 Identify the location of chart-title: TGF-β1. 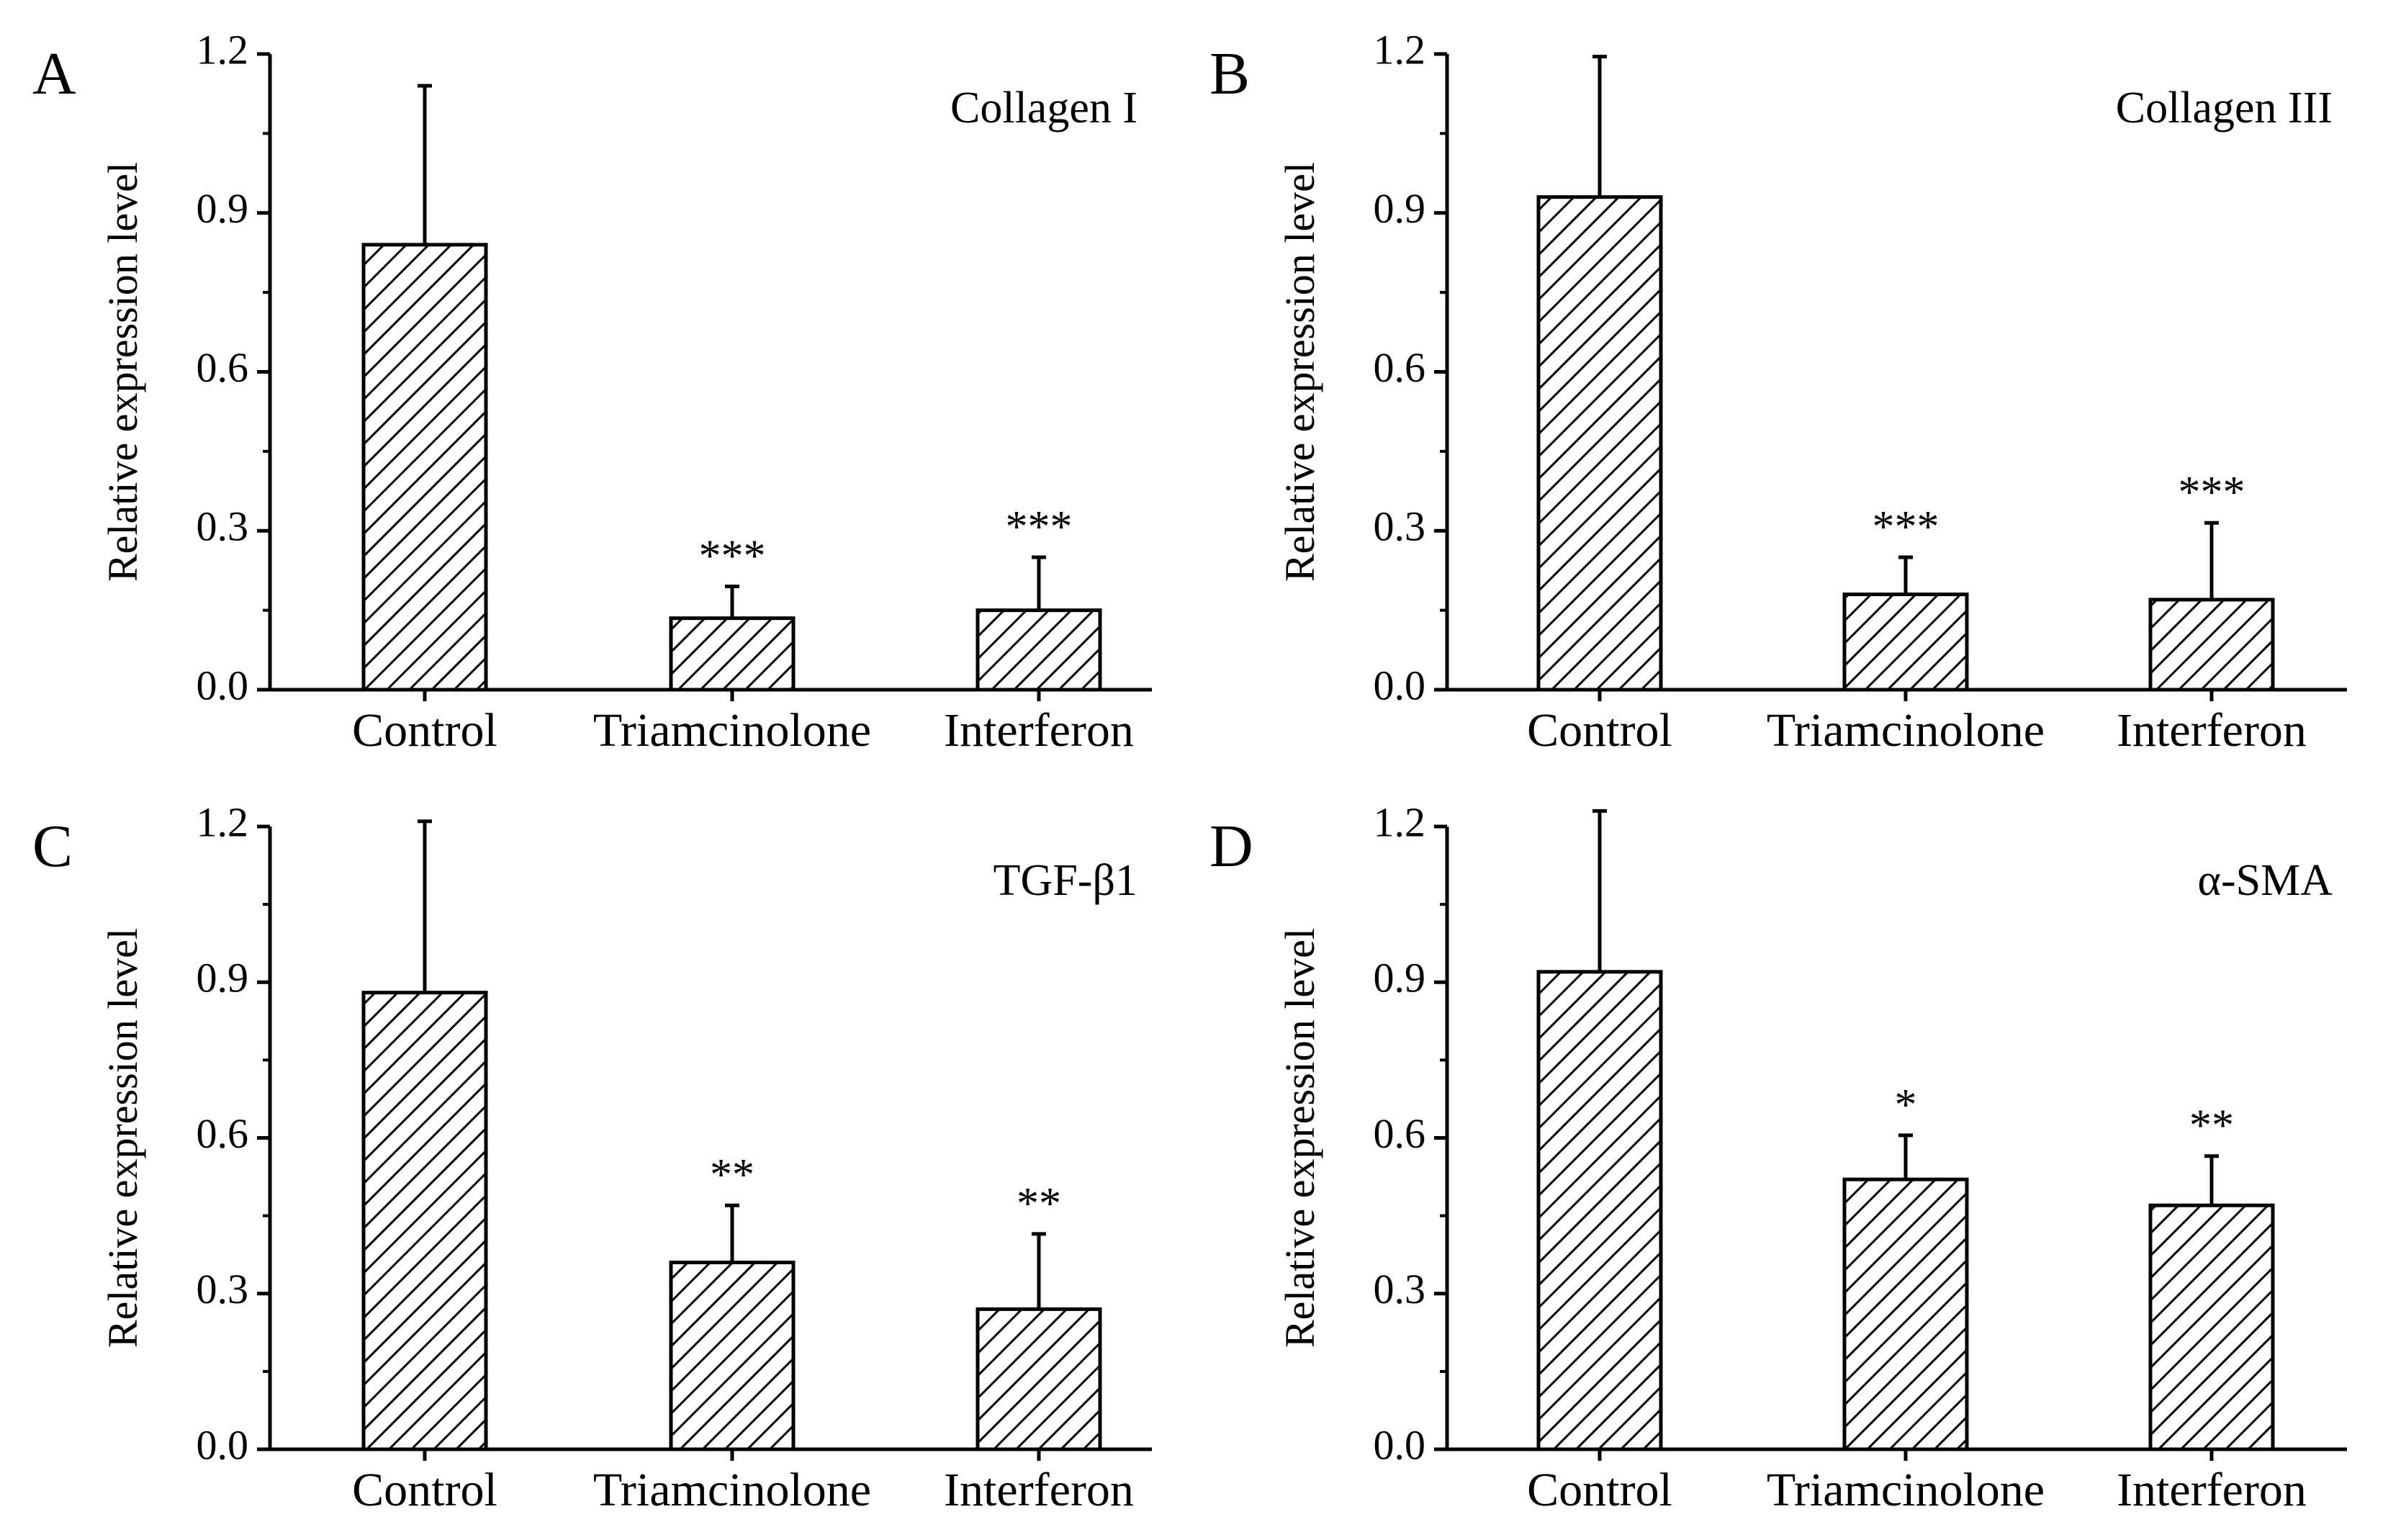
(1065, 880).